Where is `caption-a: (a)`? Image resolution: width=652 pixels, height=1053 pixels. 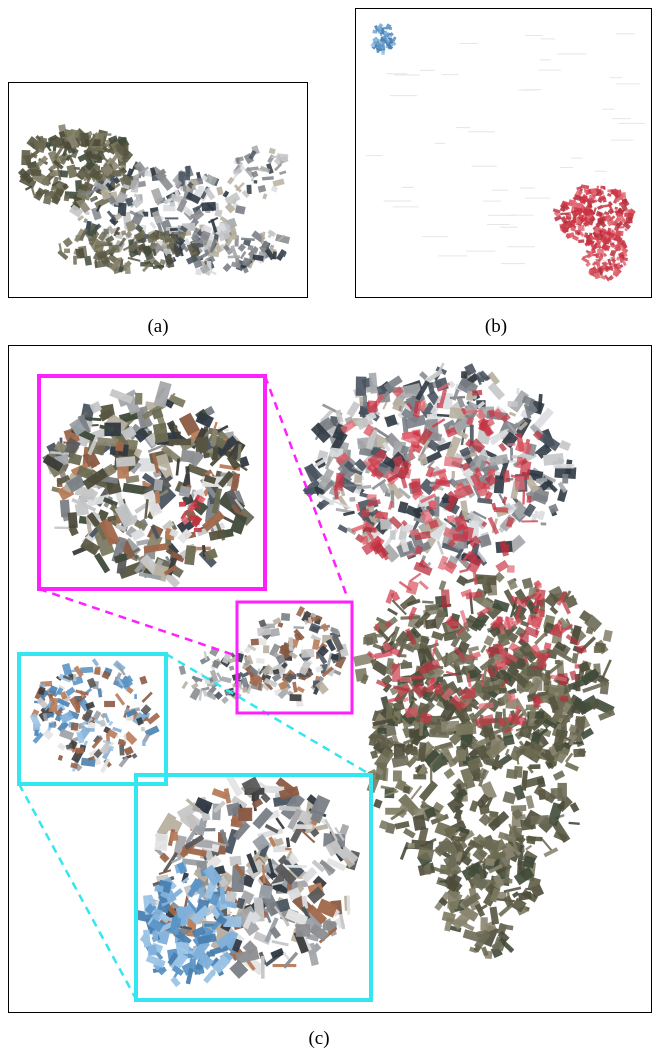 caption-a: (a) is located at coordinates (158, 326).